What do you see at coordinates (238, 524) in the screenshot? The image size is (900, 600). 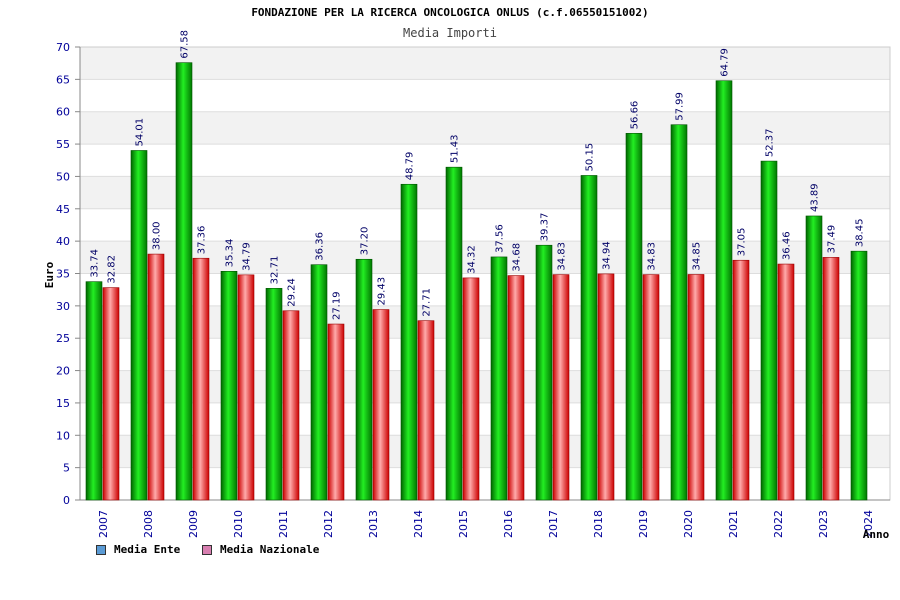 I see `x-tick-label-2010: 2010` at bounding box center [238, 524].